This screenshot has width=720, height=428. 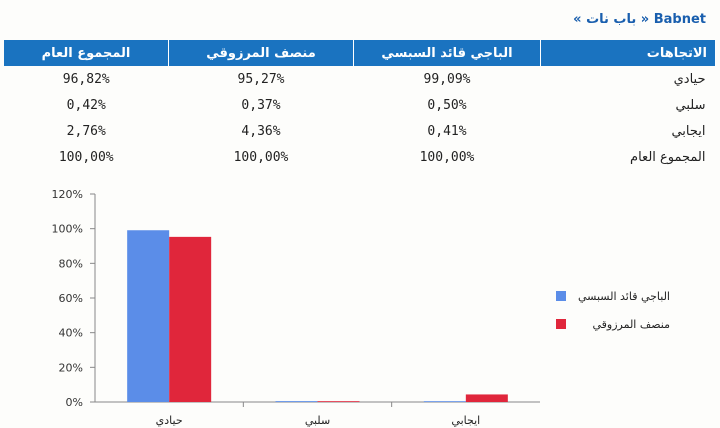 What do you see at coordinates (86, 53) in the screenshot?
I see `header-total: المجموع العام` at bounding box center [86, 53].